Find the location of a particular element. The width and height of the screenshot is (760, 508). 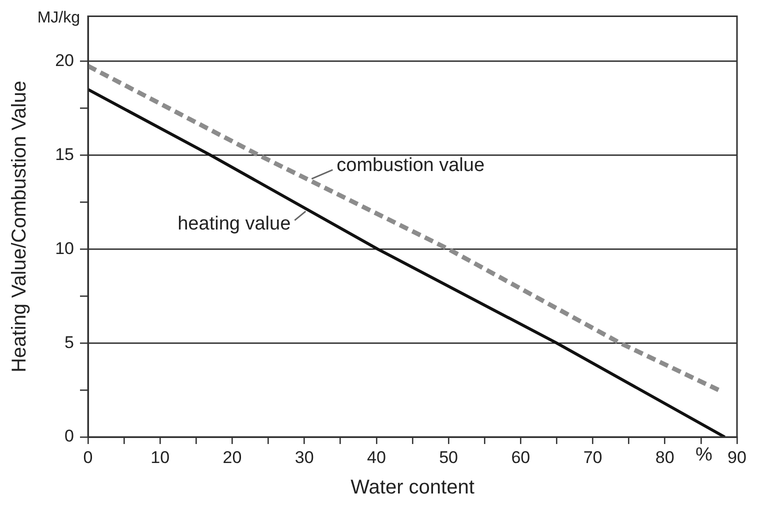

x-tick-label: 30 is located at coordinates (304, 457).